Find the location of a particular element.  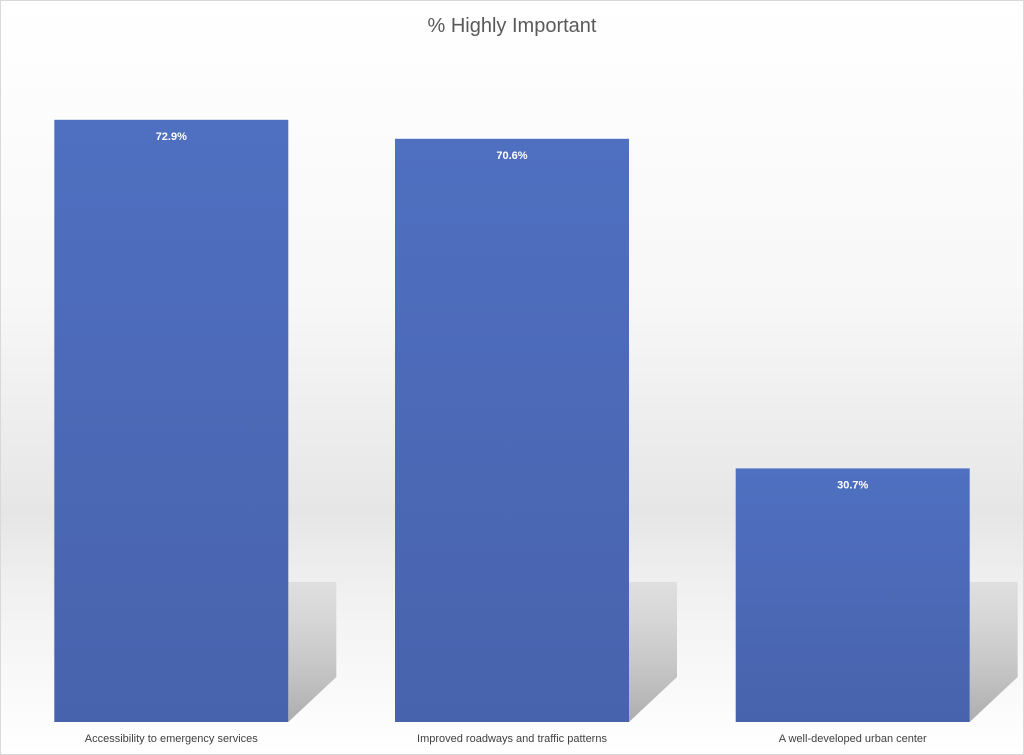

data-label: 70.6% is located at coordinates (511, 156).